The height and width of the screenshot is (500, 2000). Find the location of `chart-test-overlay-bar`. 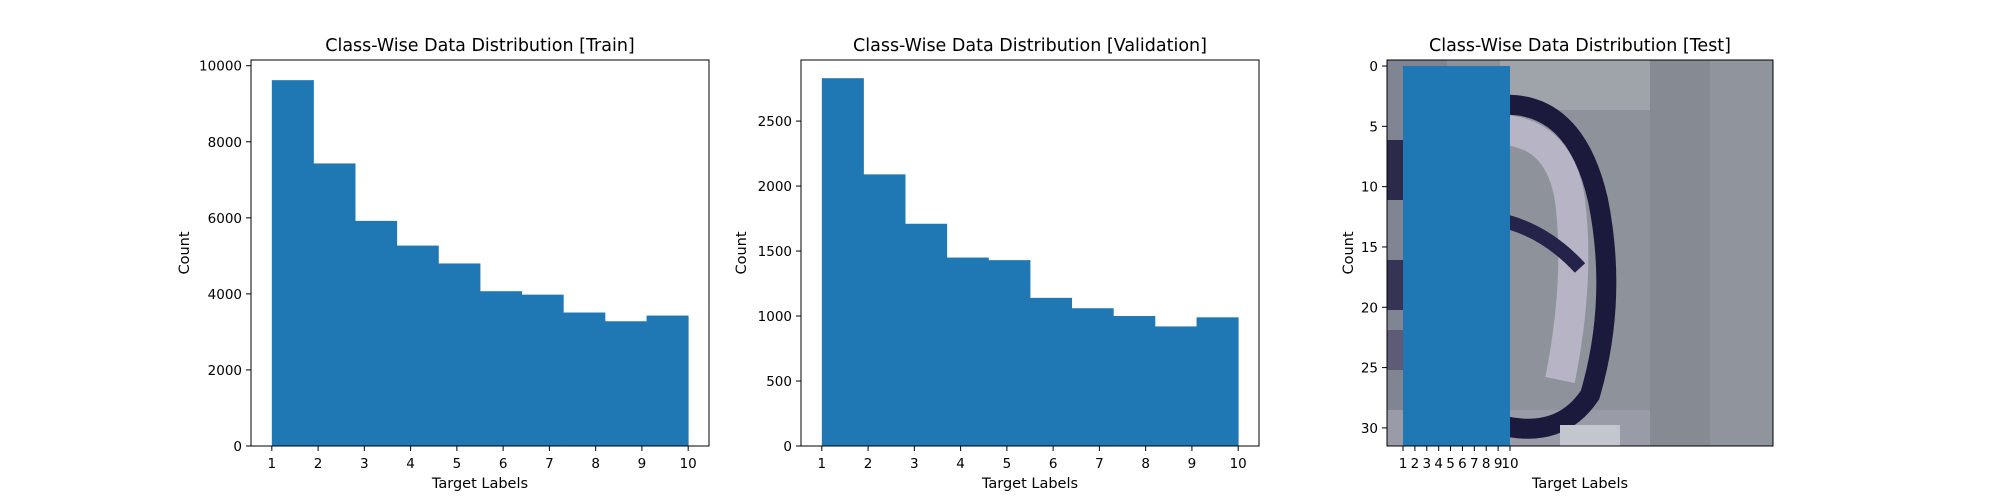

chart-test-overlay-bar is located at coordinates (1456, 256).